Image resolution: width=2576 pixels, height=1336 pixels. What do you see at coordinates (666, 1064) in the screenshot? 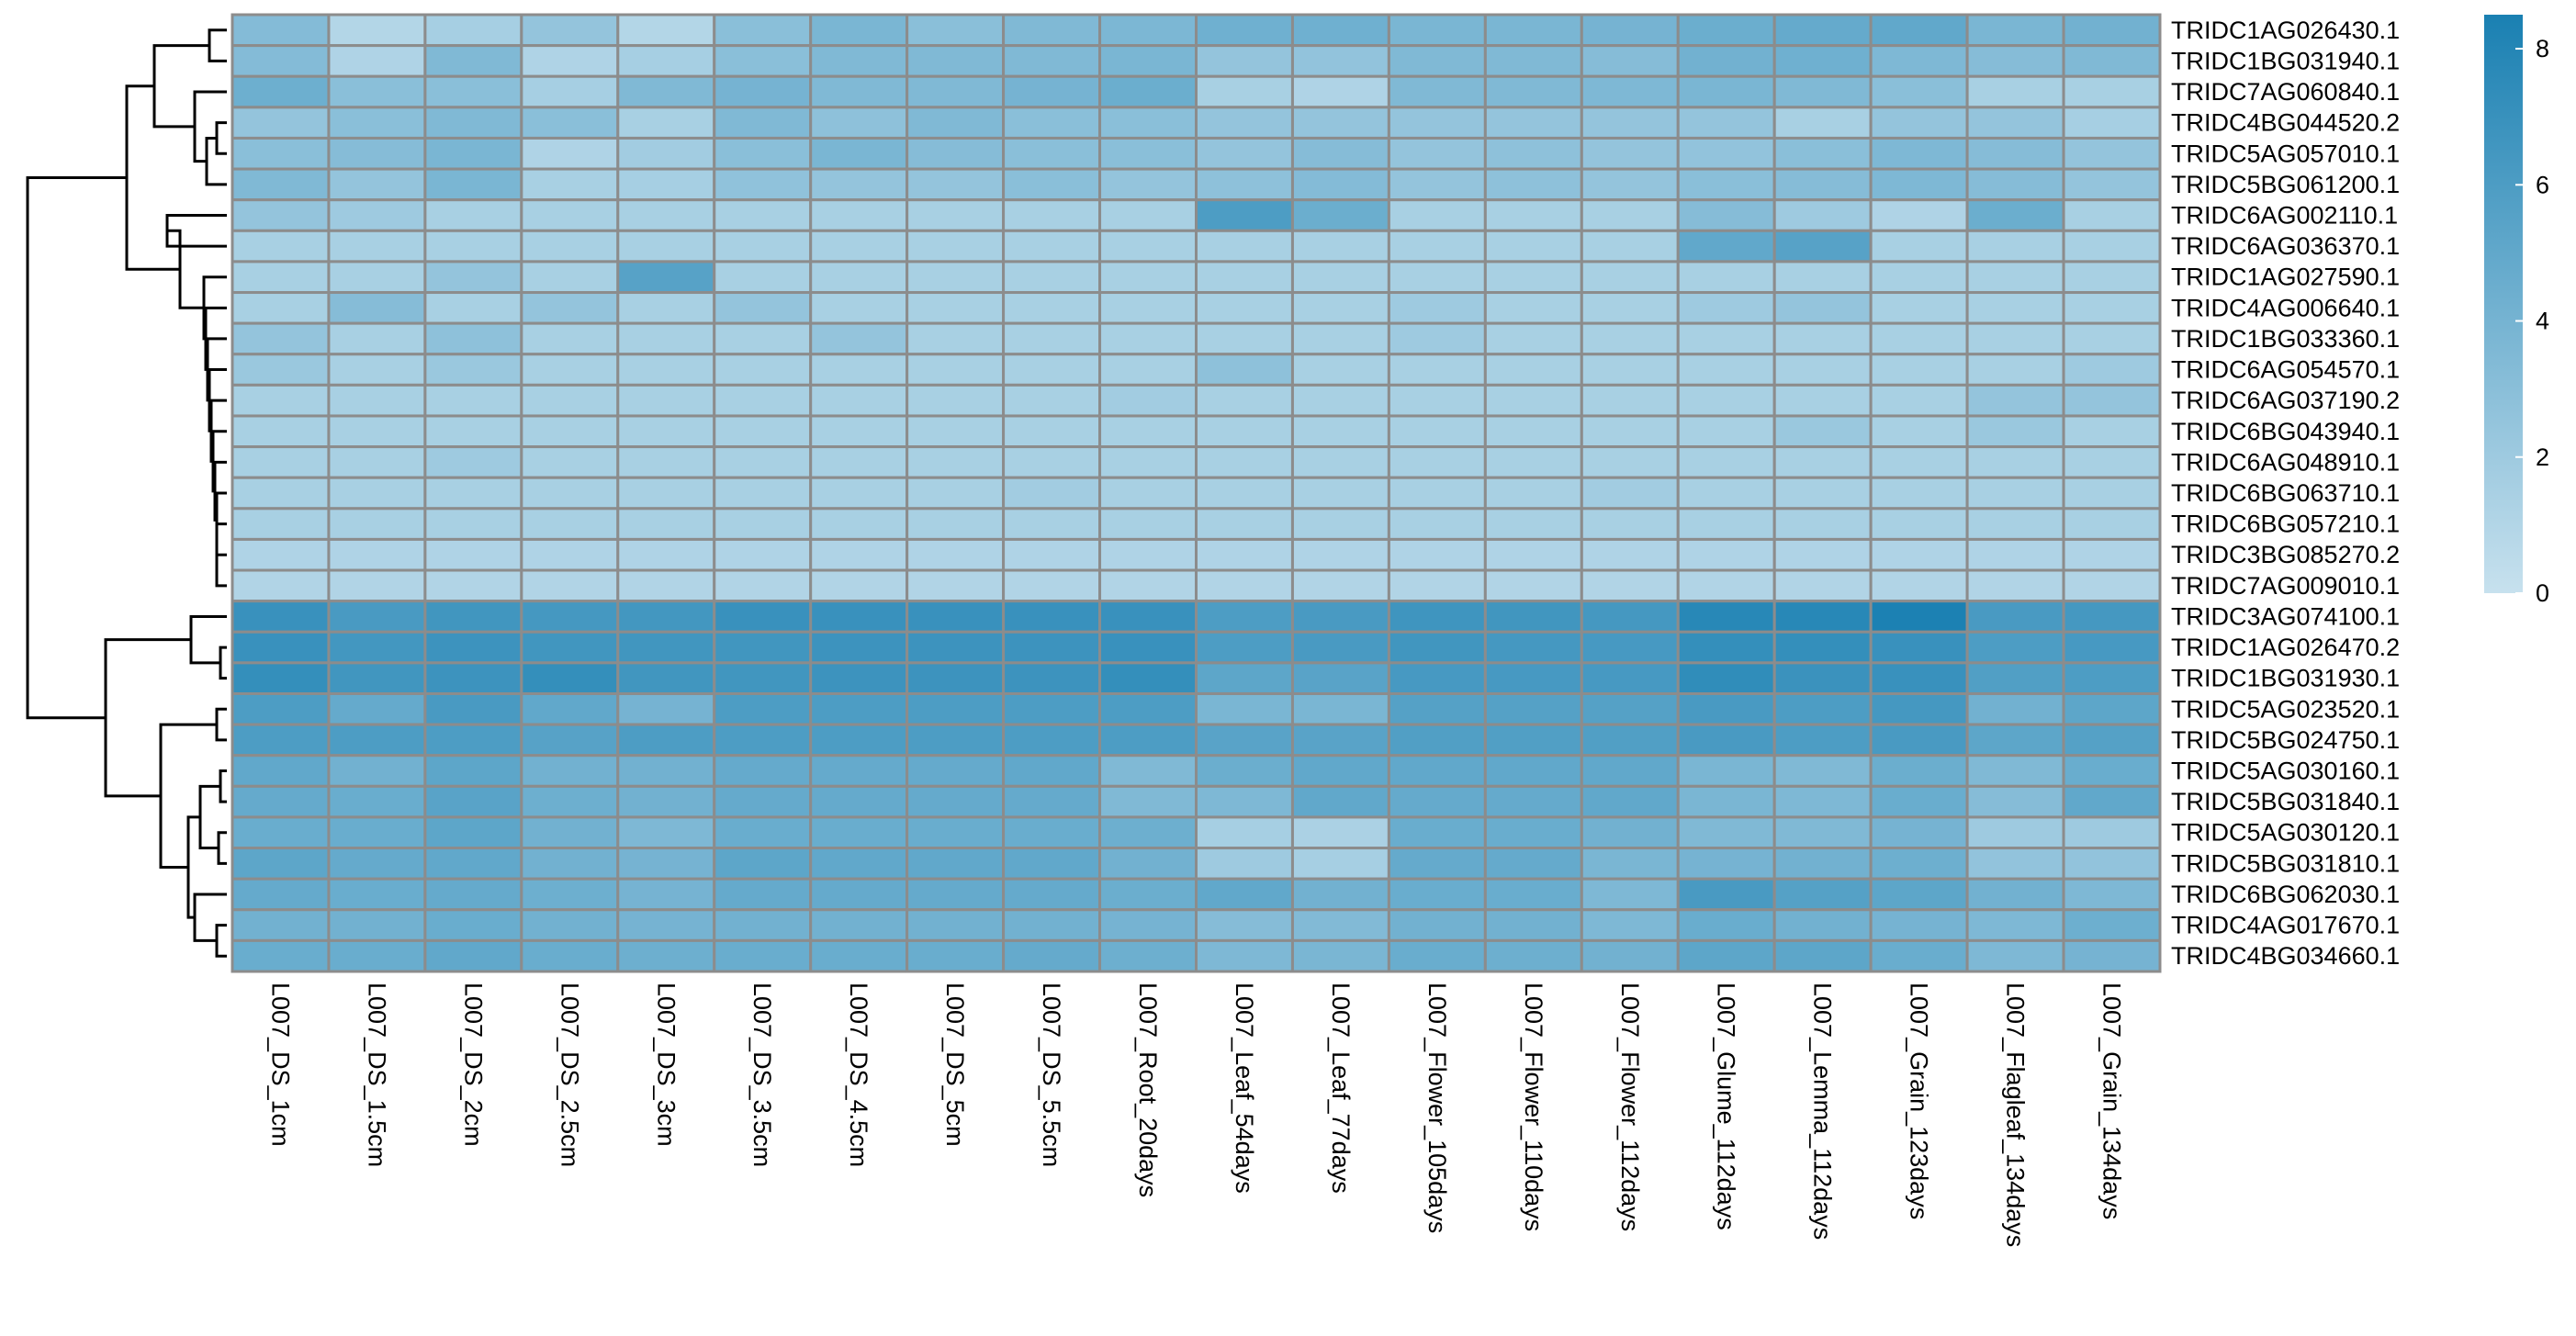
I see `column-label: L007_DS_3cm` at bounding box center [666, 1064].